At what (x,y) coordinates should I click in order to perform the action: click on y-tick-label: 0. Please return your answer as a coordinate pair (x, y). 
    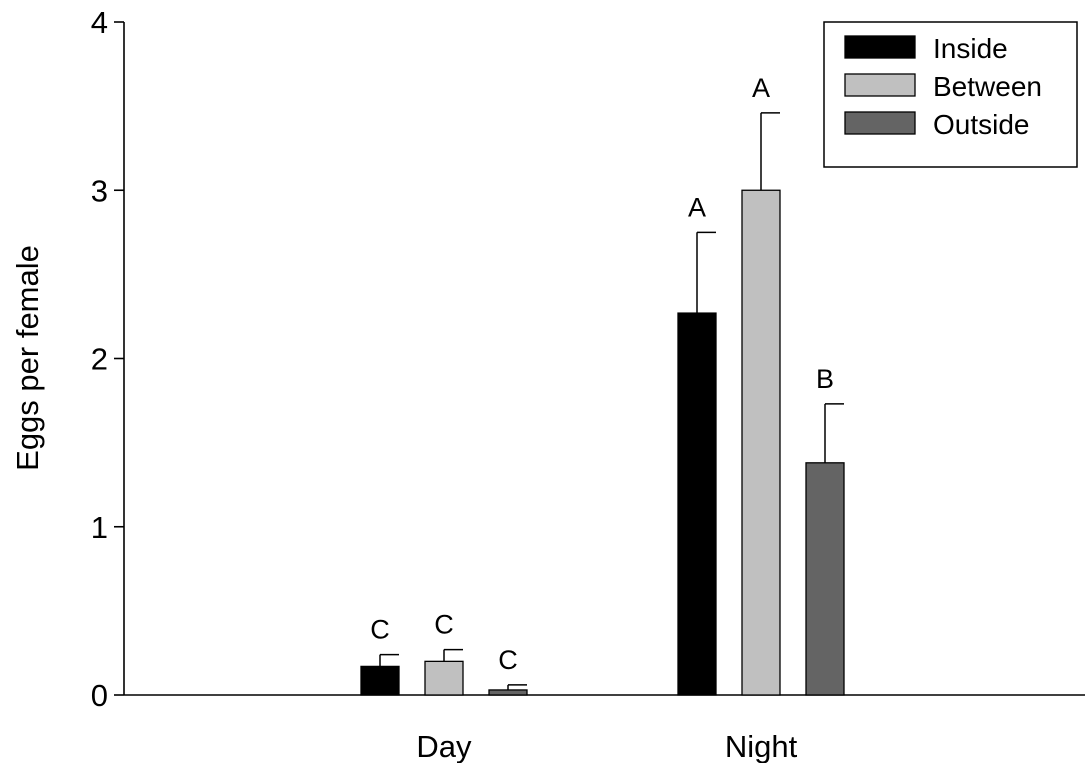
    Looking at the image, I should click on (99, 695).